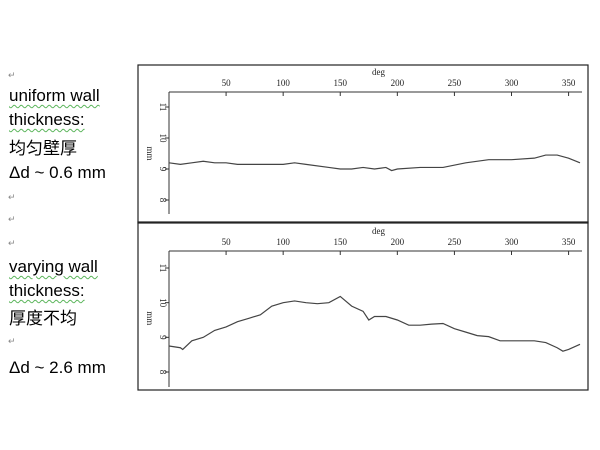 The image size is (600, 450). What do you see at coordinates (57, 367) in the screenshot?
I see `delta-label: Δd ~ 2.6 mm` at bounding box center [57, 367].